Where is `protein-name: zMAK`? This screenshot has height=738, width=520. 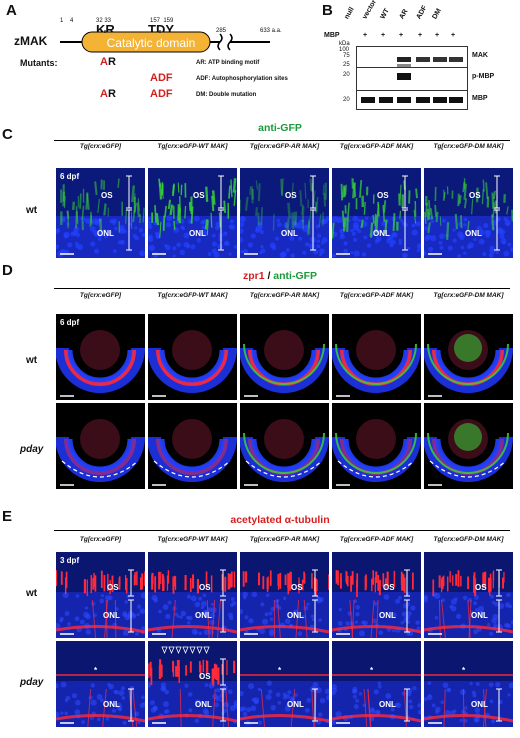
protein-name: zMAK is located at coordinates (31, 41).